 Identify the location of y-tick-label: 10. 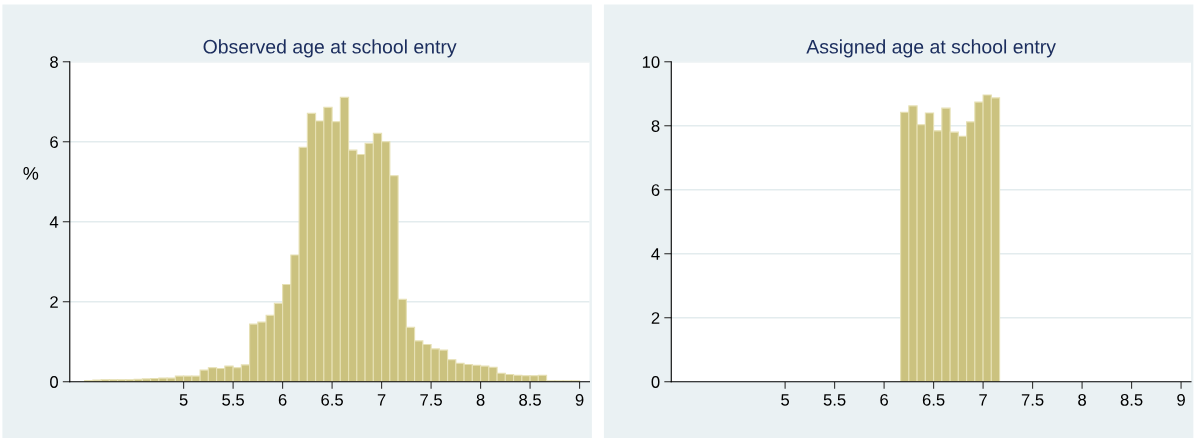
(651, 62).